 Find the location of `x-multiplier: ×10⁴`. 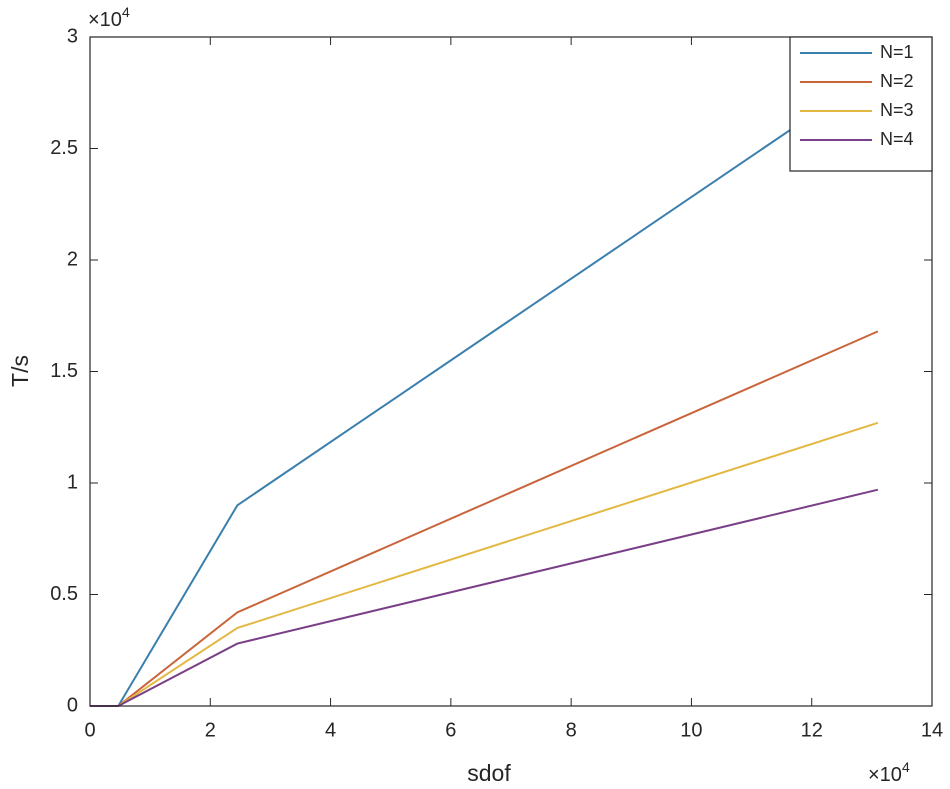

x-multiplier: ×10⁴ is located at coordinates (889, 773).